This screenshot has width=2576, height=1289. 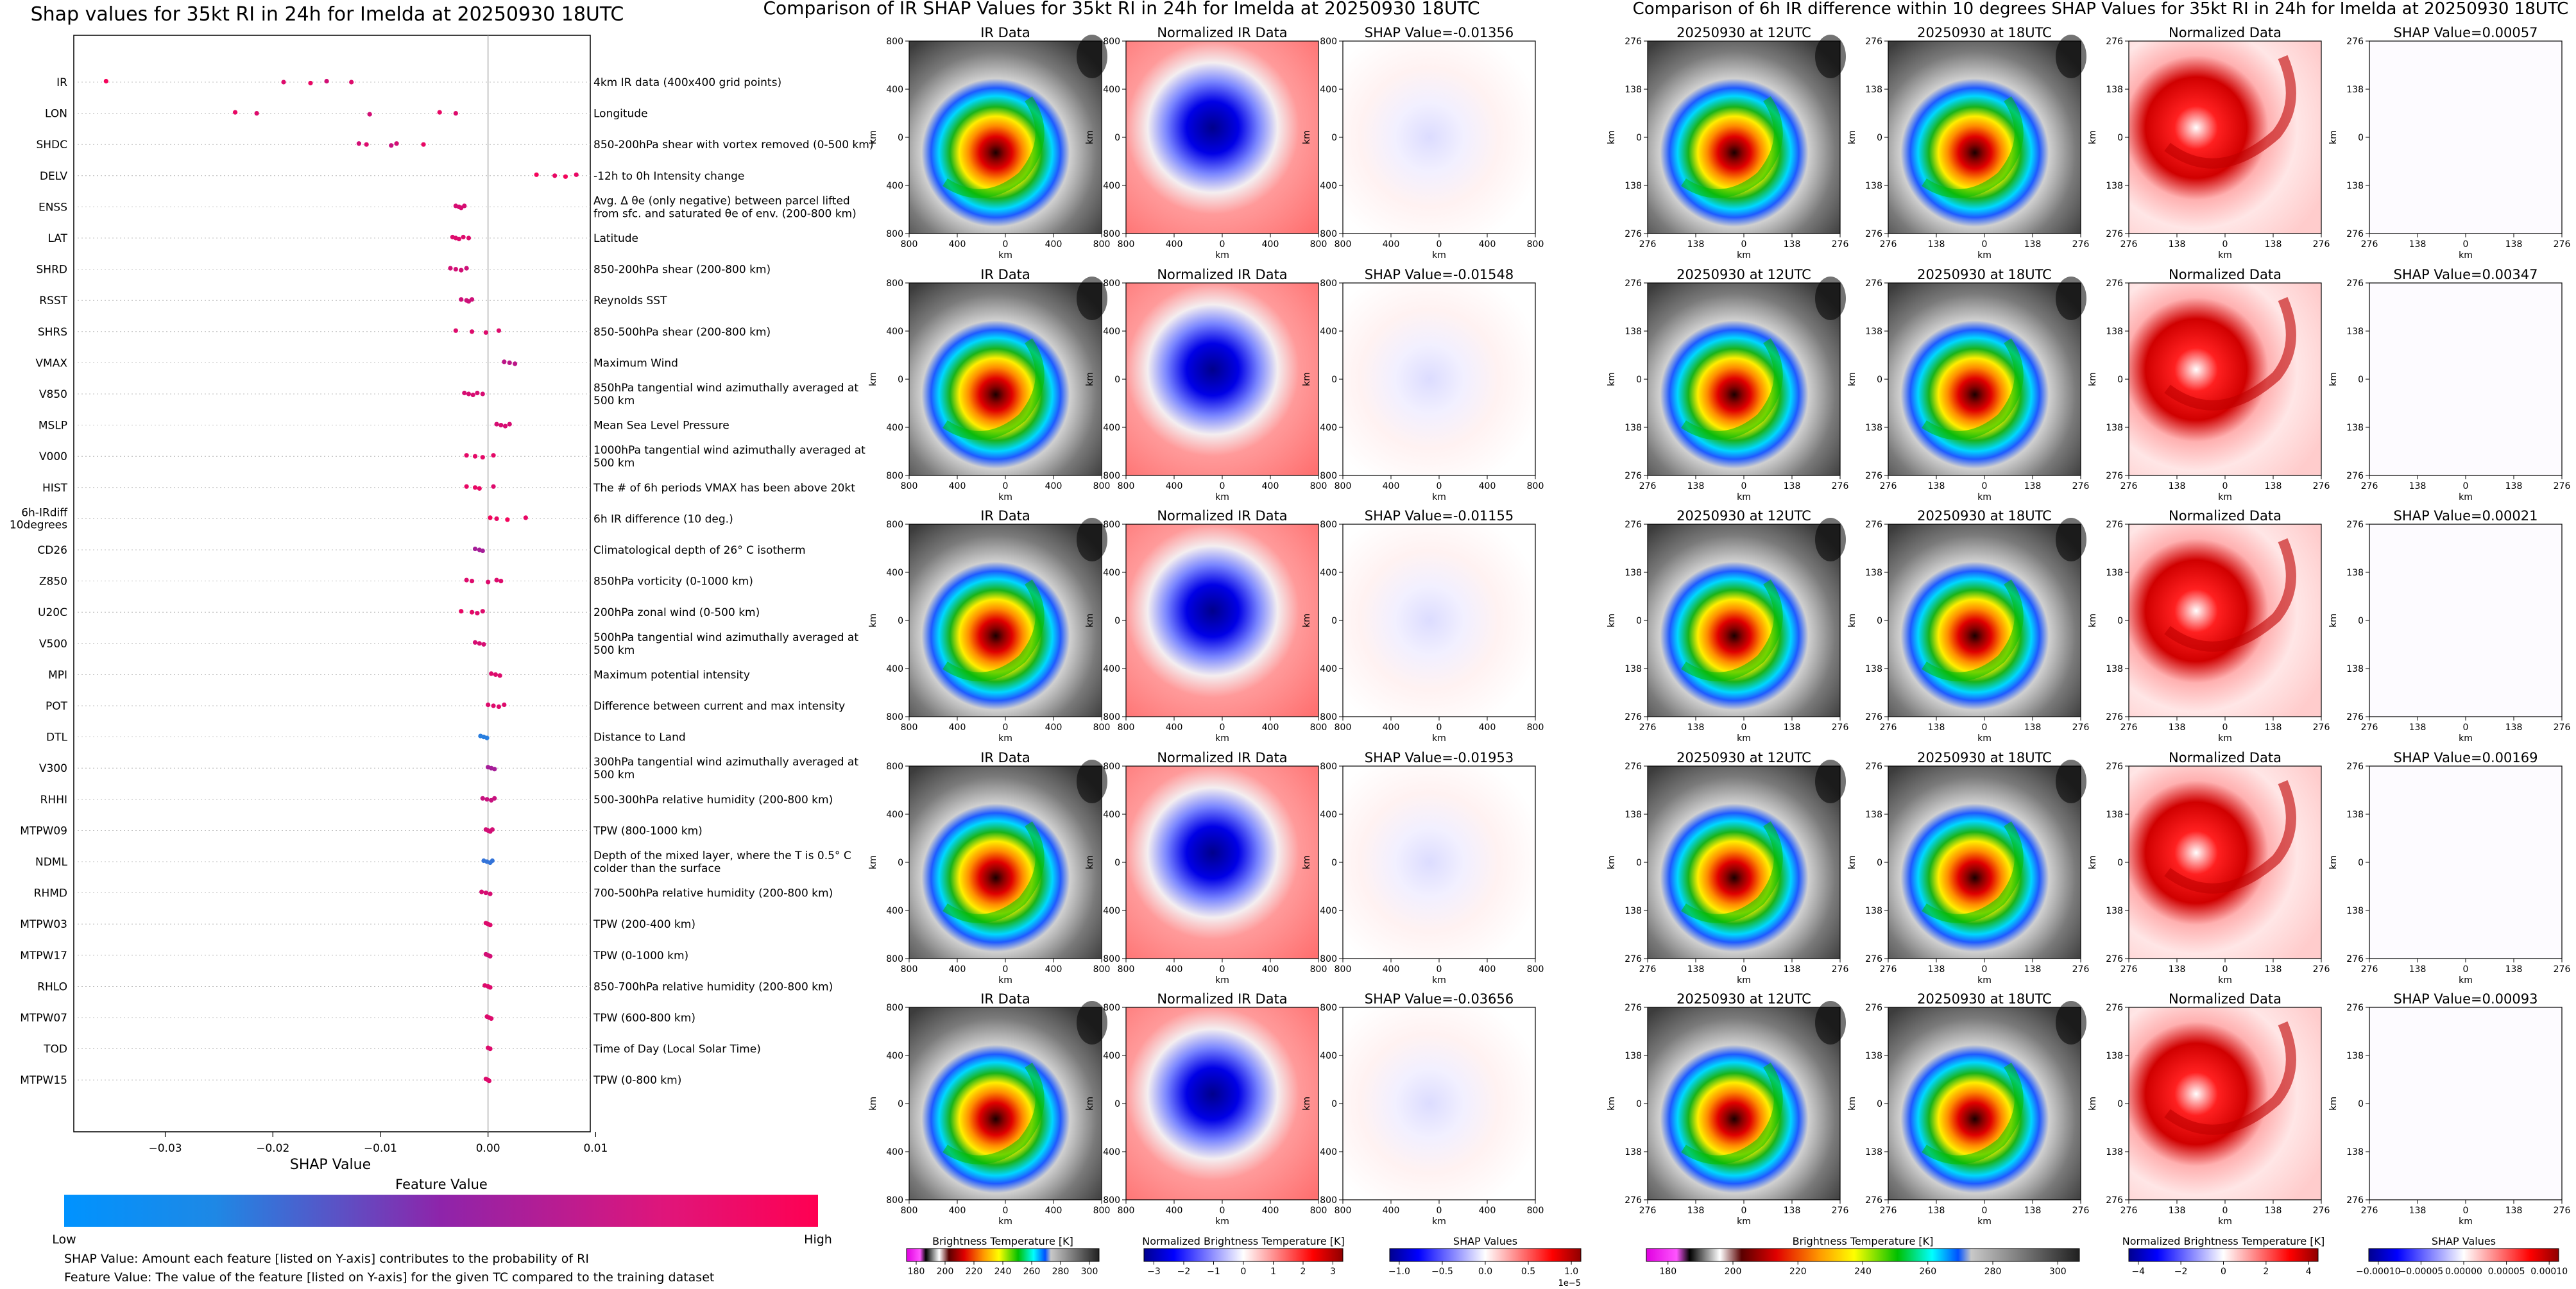 I want to click on feature-label: LON, so click(x=56, y=114).